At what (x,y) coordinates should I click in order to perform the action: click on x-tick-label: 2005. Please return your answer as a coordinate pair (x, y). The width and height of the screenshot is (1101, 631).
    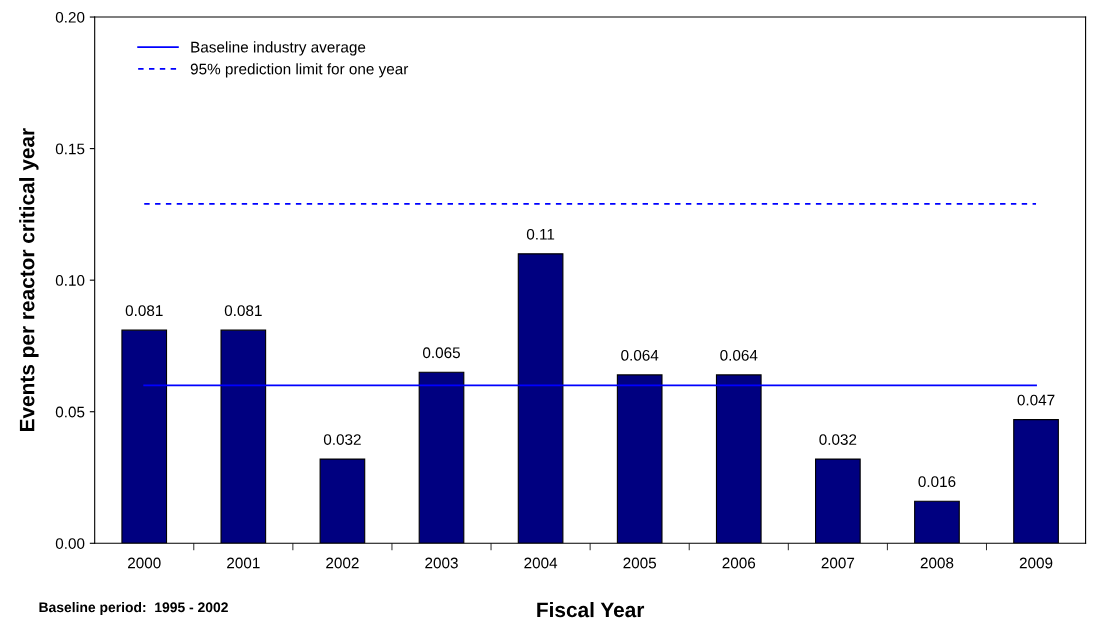
    Looking at the image, I should click on (640, 563).